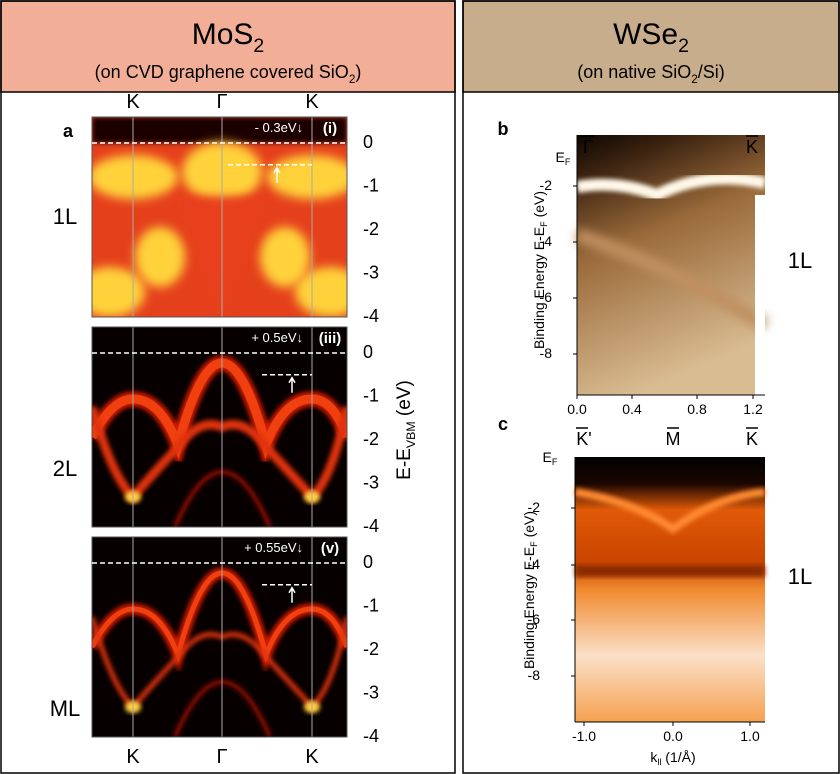  I want to click on text-part: 0.8, so click(697, 409).